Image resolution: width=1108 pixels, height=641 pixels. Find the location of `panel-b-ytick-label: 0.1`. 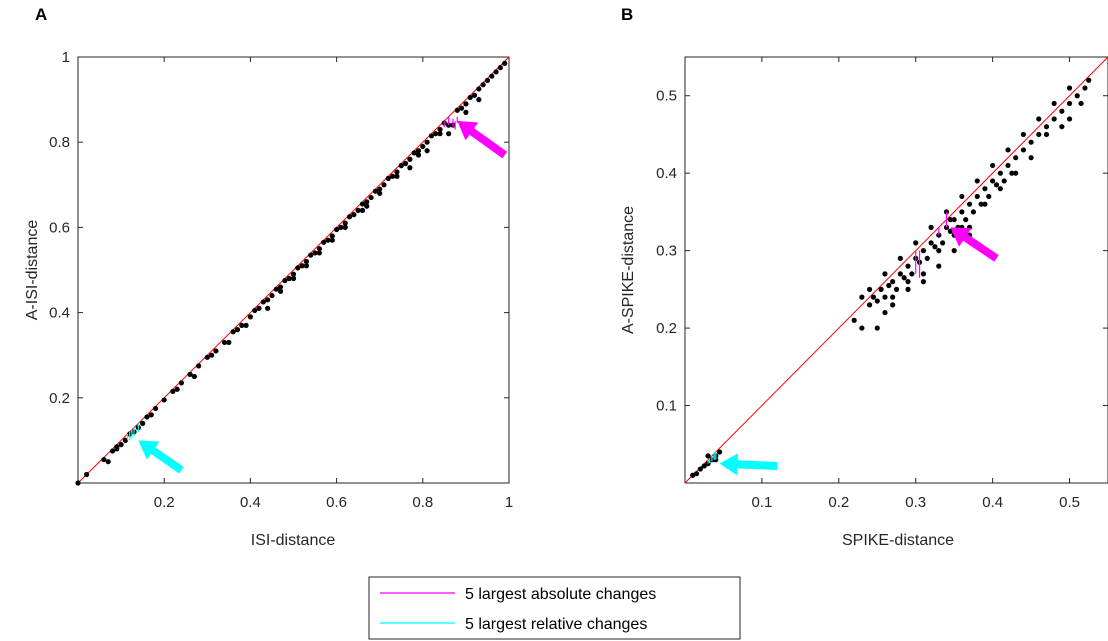

panel-b-ytick-label: 0.1 is located at coordinates (666, 406).